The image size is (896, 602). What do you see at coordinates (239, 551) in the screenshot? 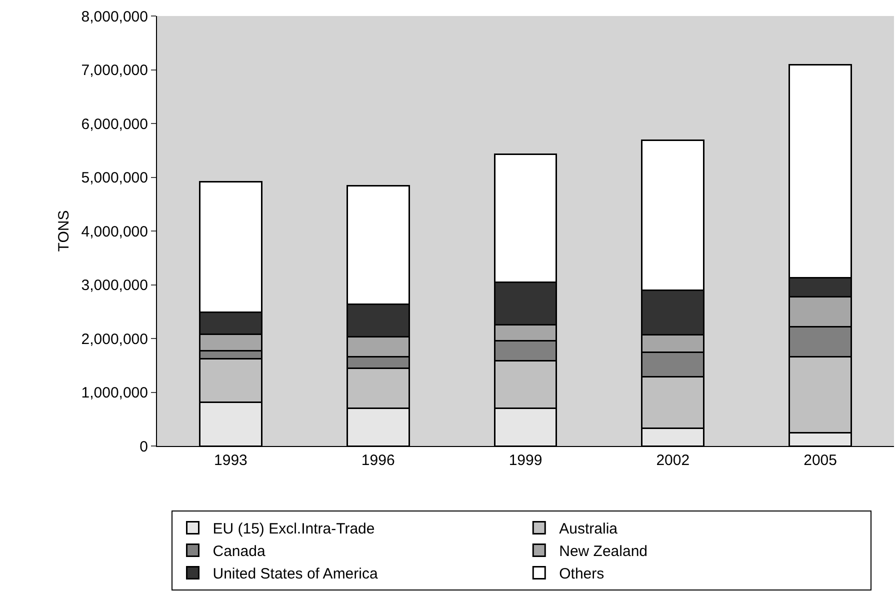
I see `legend-label: Canada` at bounding box center [239, 551].